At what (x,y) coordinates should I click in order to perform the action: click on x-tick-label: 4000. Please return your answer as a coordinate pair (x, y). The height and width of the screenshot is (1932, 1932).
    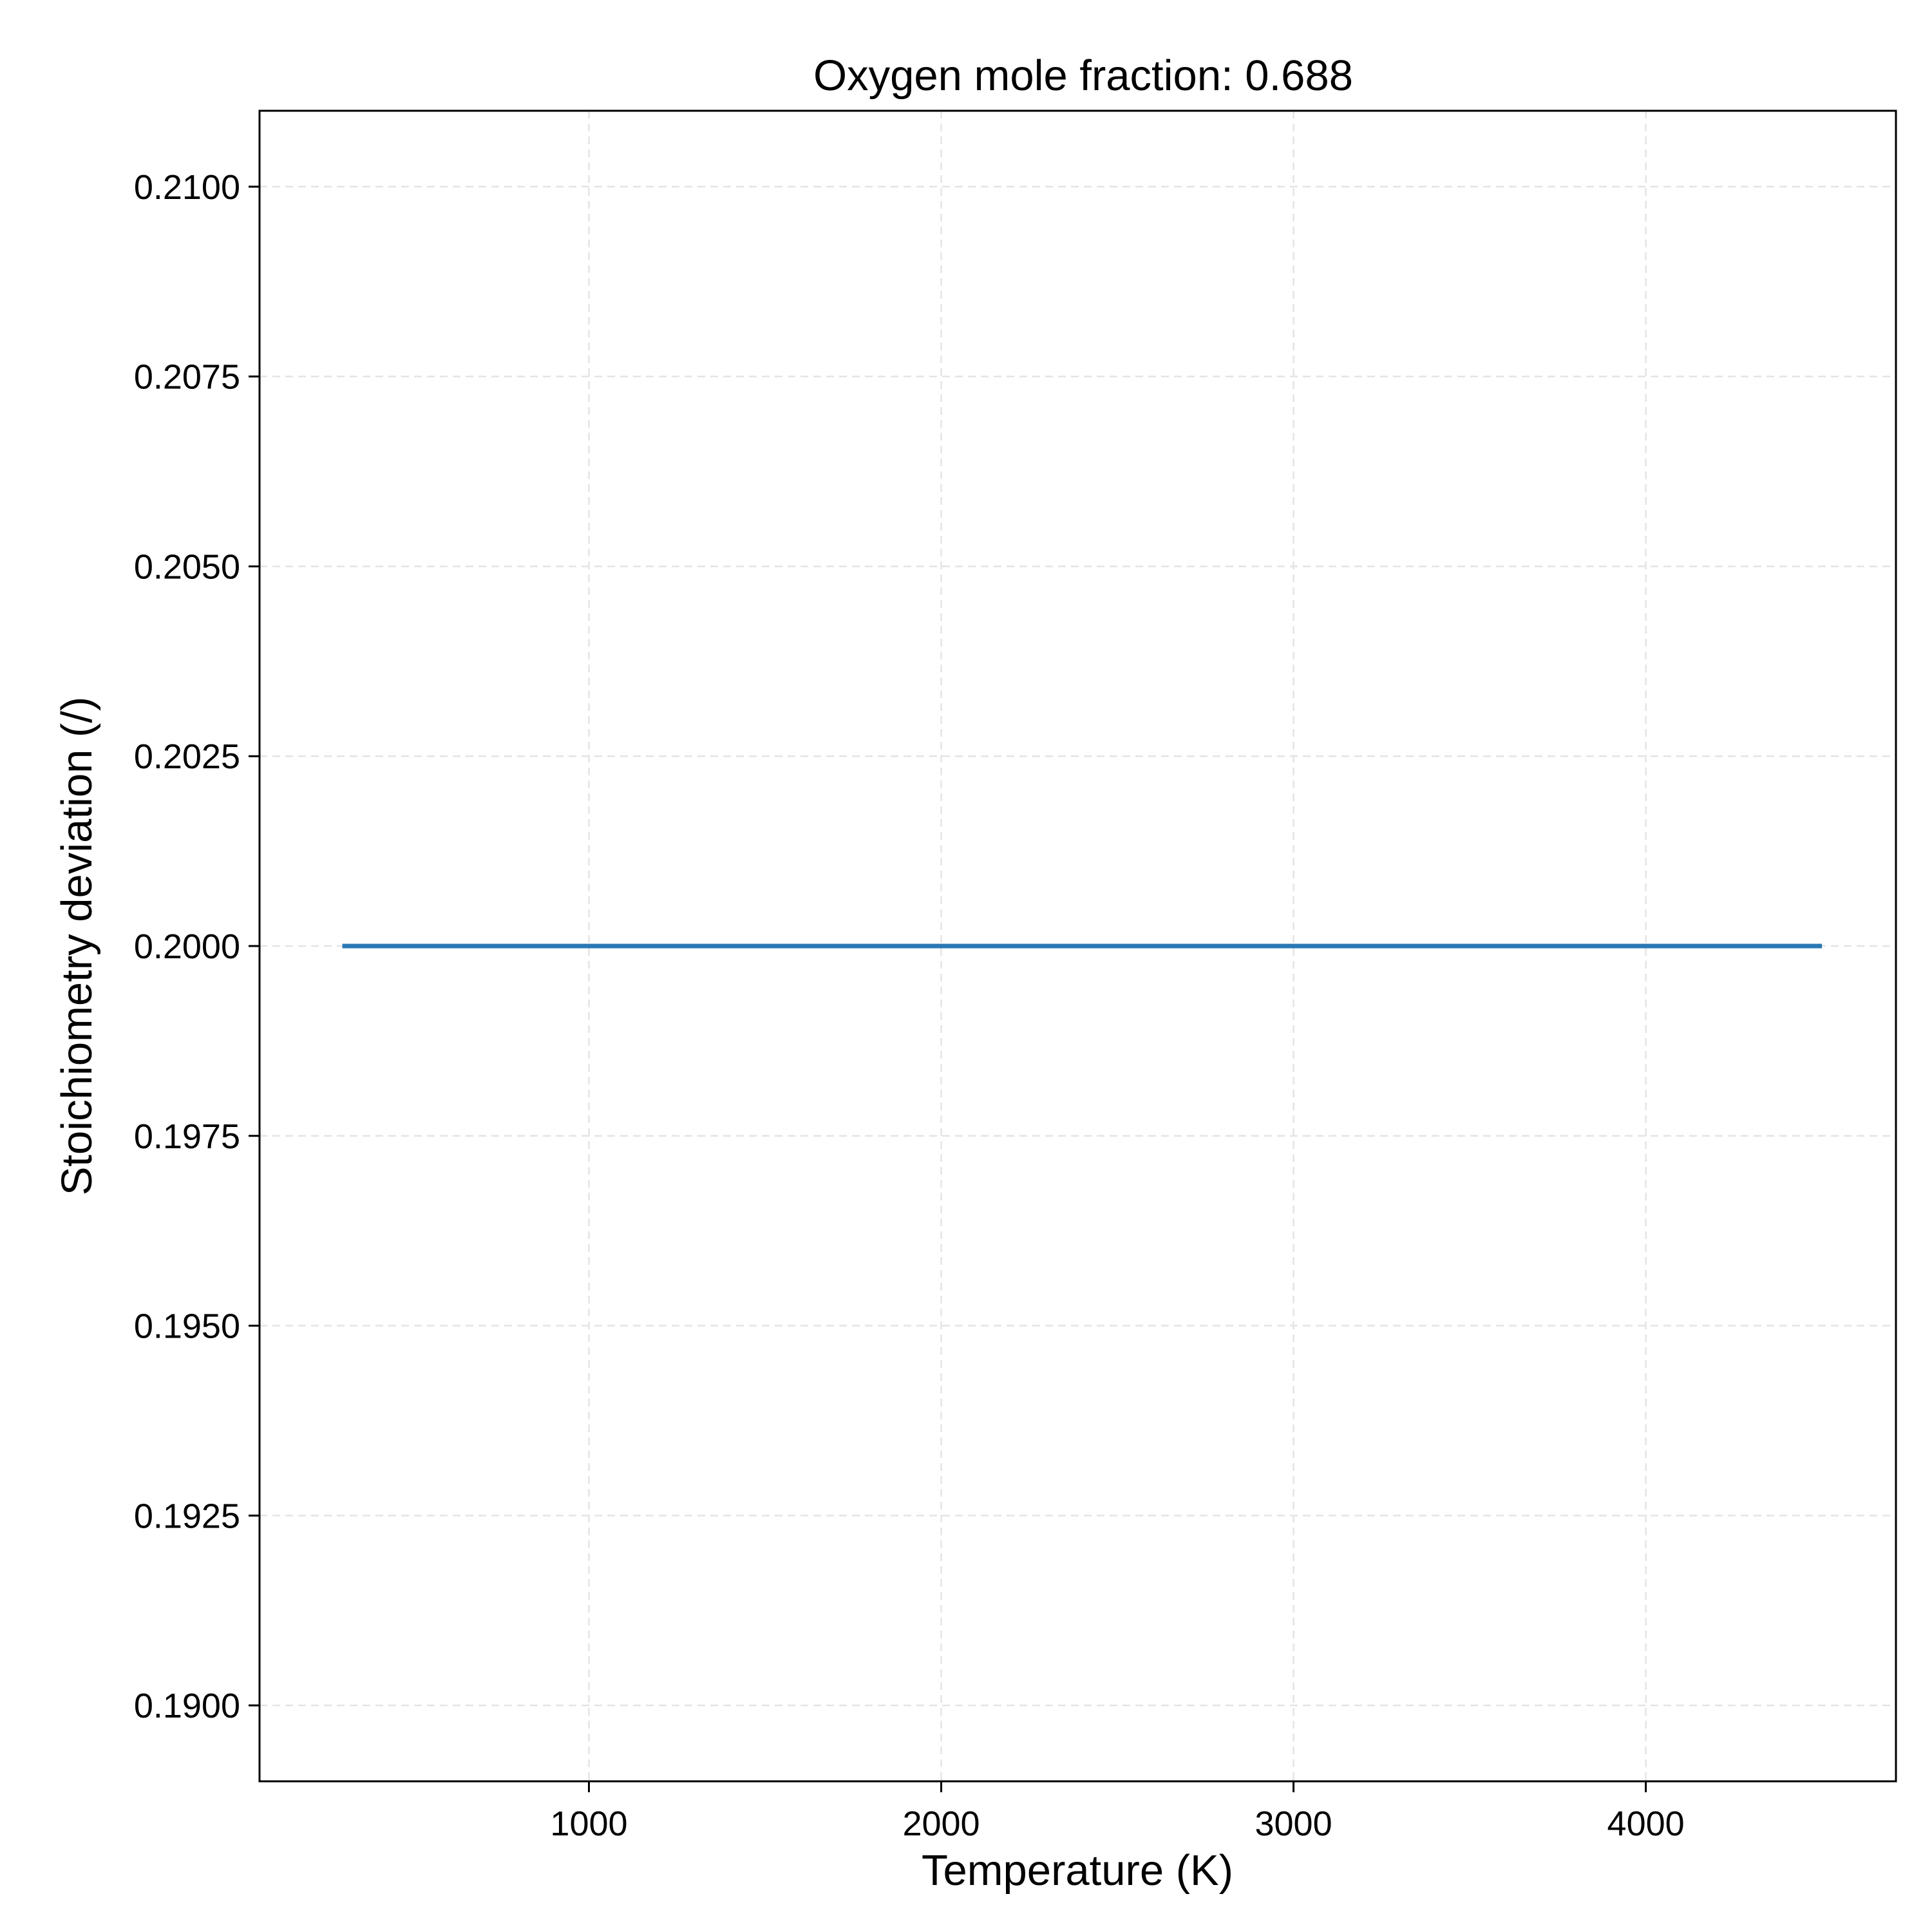
    Looking at the image, I should click on (1646, 1824).